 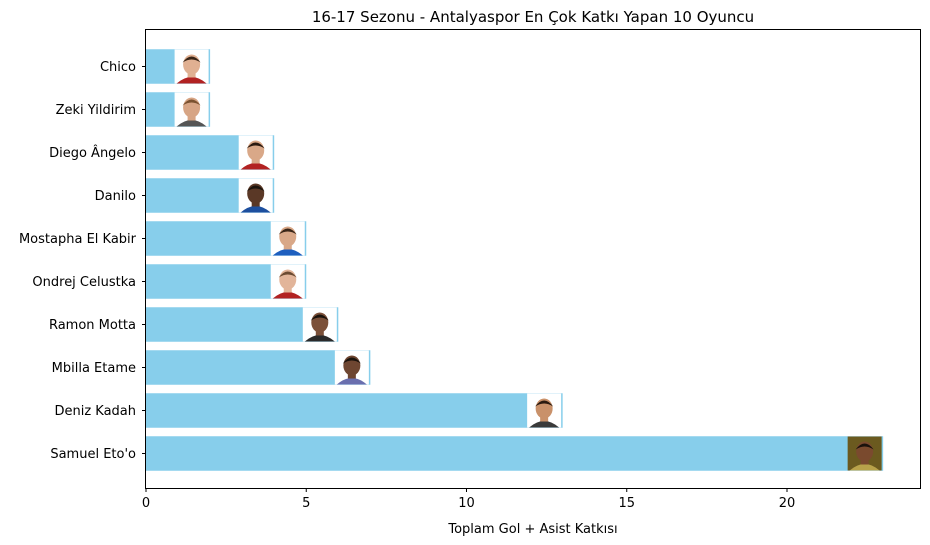 I want to click on y-tick-label: Mostapha El Kabir, so click(x=78, y=239).